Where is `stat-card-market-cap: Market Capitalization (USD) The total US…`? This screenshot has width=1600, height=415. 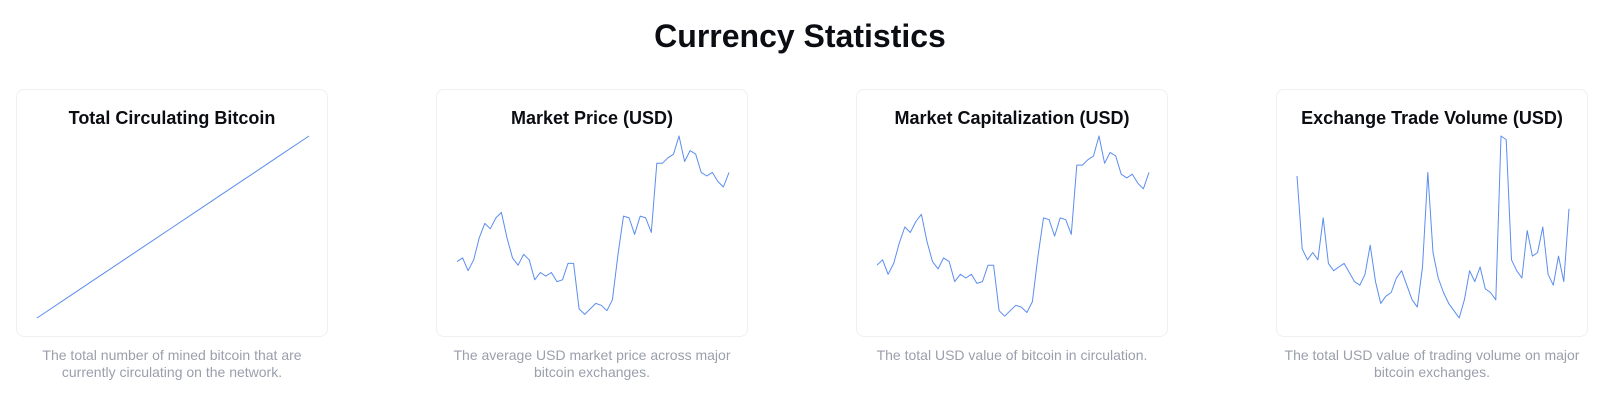
stat-card-market-cap: Market Capitalization (USD) The total US… is located at coordinates (1012, 226).